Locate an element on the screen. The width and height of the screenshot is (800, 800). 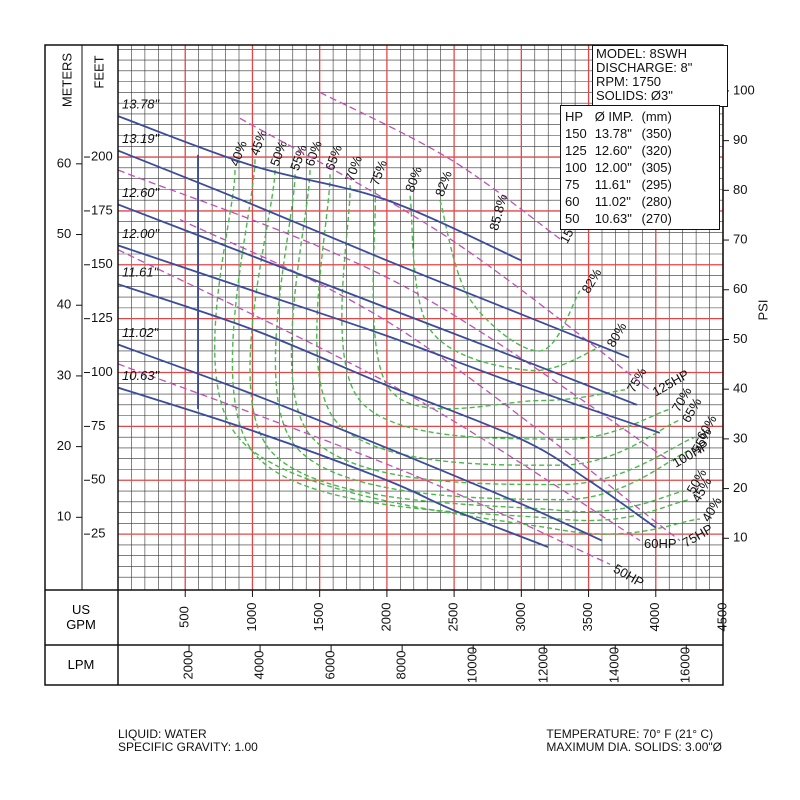
y-label: FEET is located at coordinates (98, 71).